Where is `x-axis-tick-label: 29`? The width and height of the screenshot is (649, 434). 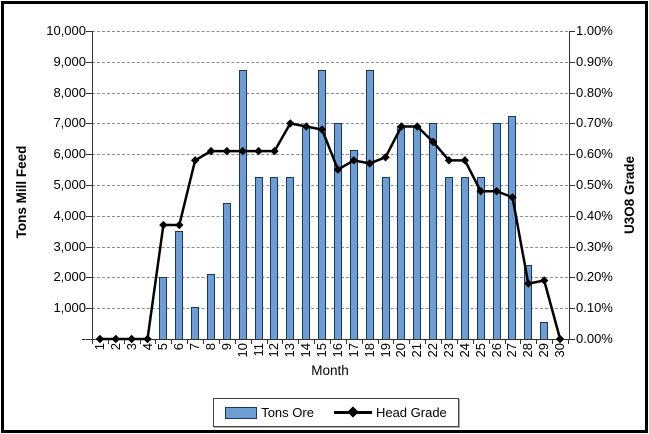 x-axis-tick-label: 29 is located at coordinates (544, 350).